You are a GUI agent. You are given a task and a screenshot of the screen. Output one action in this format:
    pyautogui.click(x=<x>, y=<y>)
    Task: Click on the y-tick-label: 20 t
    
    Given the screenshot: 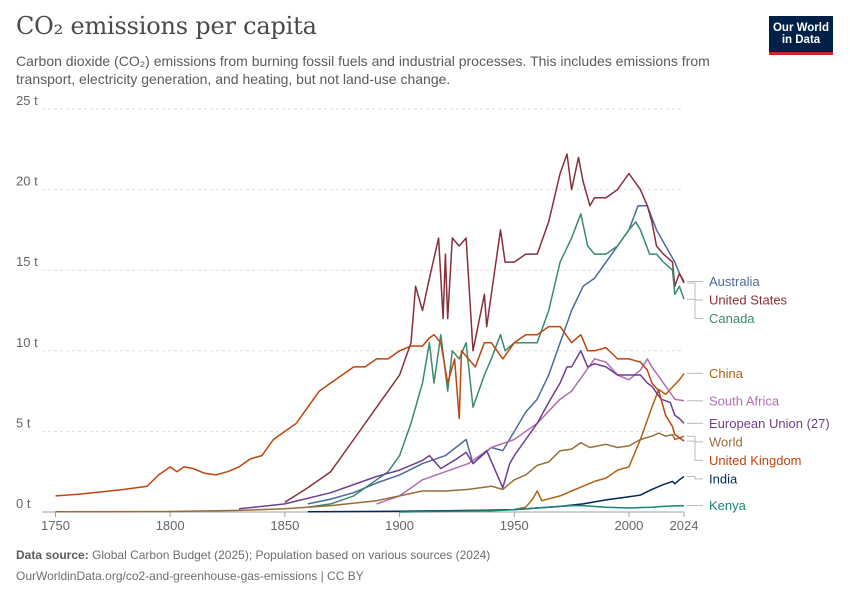 What is the action you would take?
    pyautogui.click(x=27, y=181)
    